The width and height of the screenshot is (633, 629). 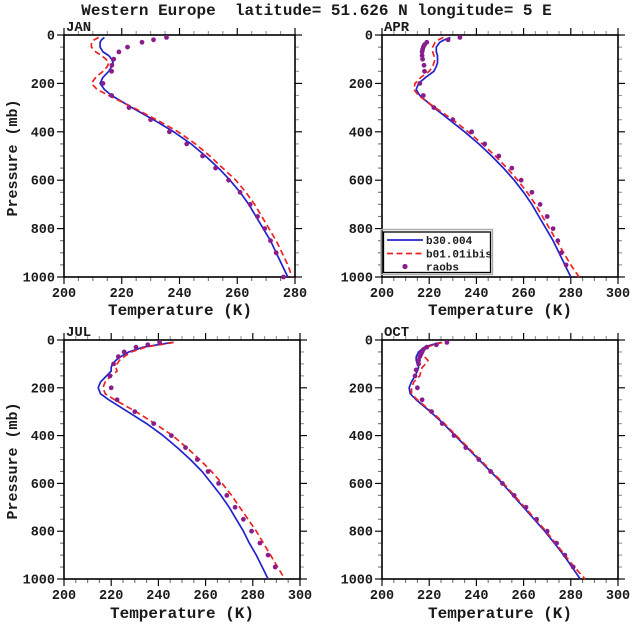 What do you see at coordinates (405, 266) in the screenshot?
I see `legend-dot-sample` at bounding box center [405, 266].